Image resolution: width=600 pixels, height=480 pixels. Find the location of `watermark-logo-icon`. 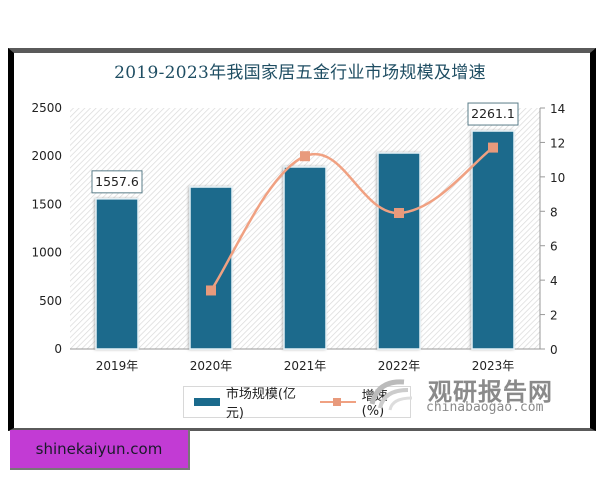

watermark-logo-icon is located at coordinates (391, 395).